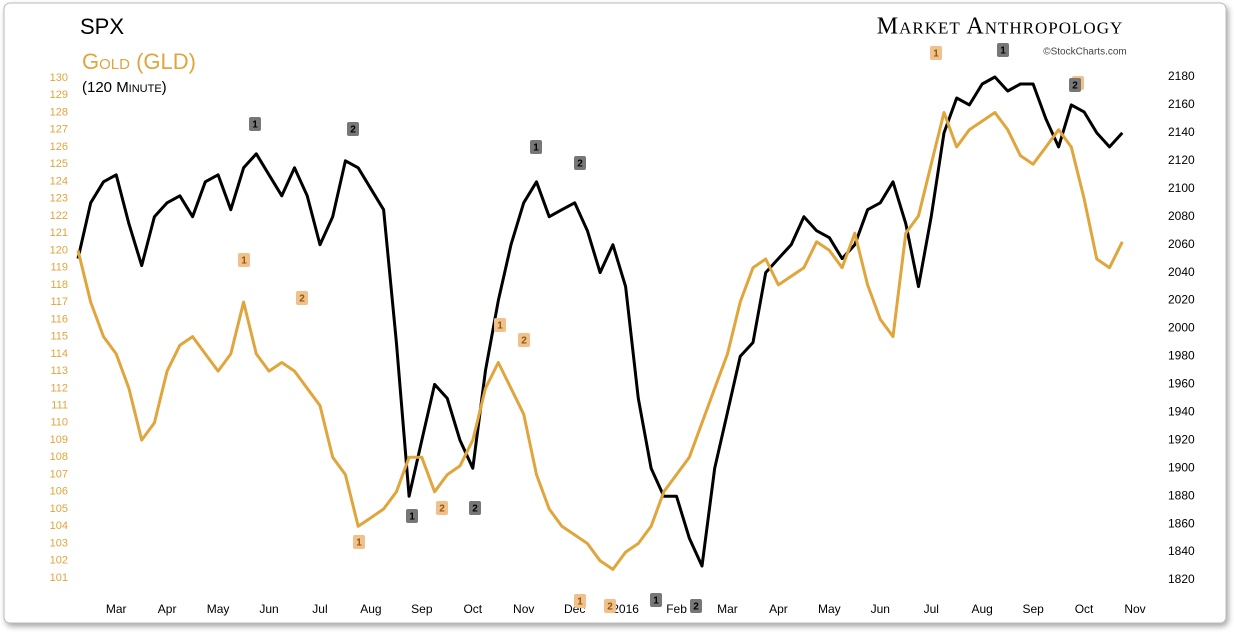 The height and width of the screenshot is (637, 1234). What do you see at coordinates (1181, 579) in the screenshot?
I see `y2-tick-label: 1820` at bounding box center [1181, 579].